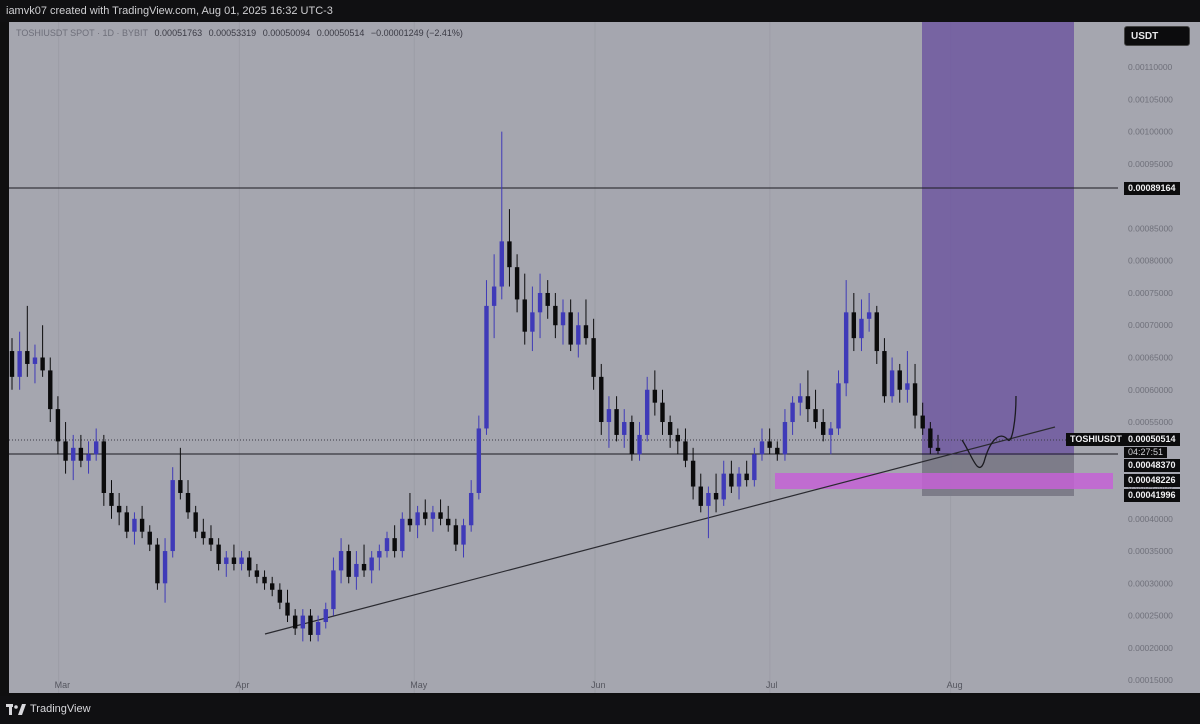 Image resolution: width=1200 pixels, height=724 pixels. What do you see at coordinates (955, 685) in the screenshot?
I see `time-axis-label: Aug` at bounding box center [955, 685].